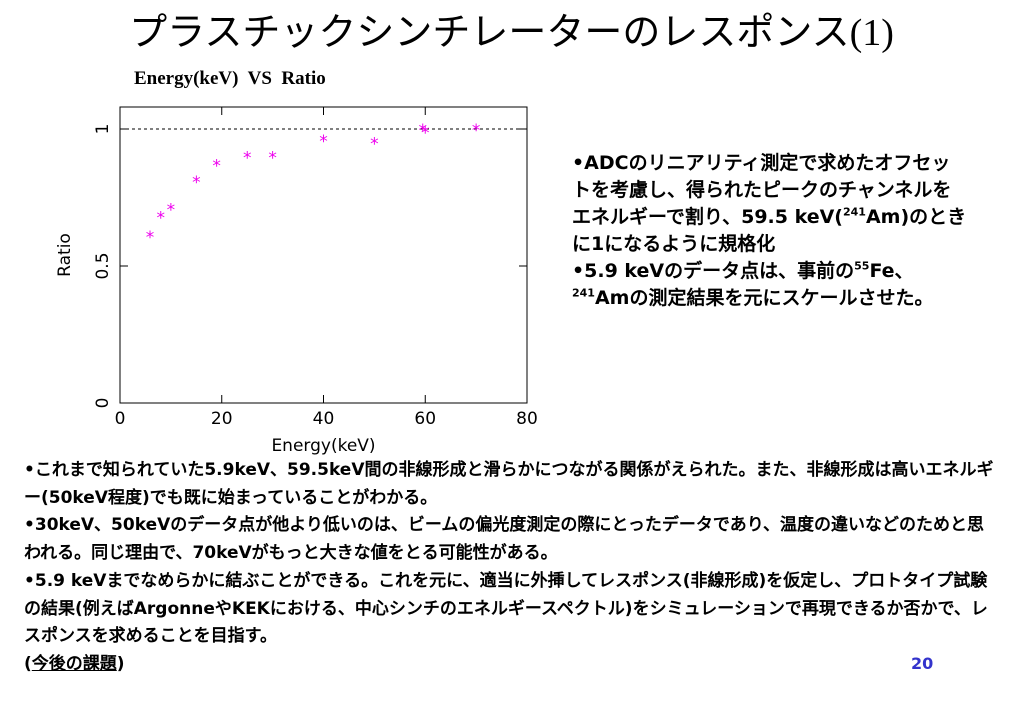 The width and height of the screenshot is (1023, 708). What do you see at coordinates (324, 419) in the screenshot?
I see `x-tick-label: 40` at bounding box center [324, 419].